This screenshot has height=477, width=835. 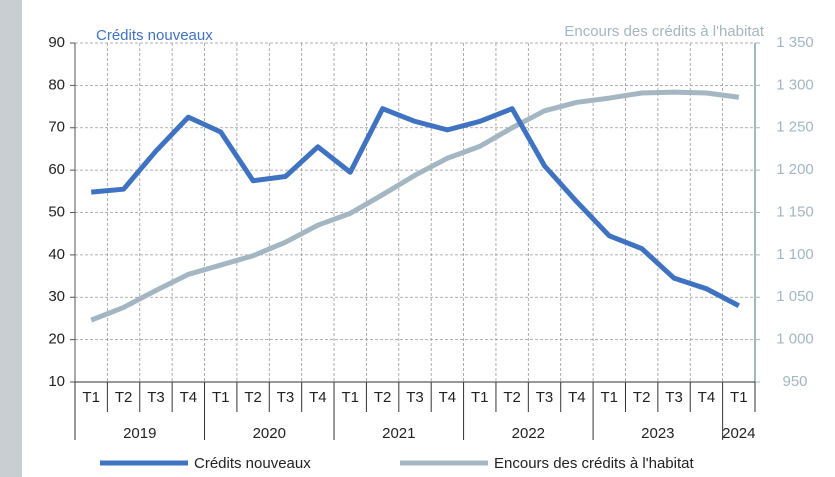 What do you see at coordinates (528, 433) in the screenshot?
I see `year-label: 2022` at bounding box center [528, 433].